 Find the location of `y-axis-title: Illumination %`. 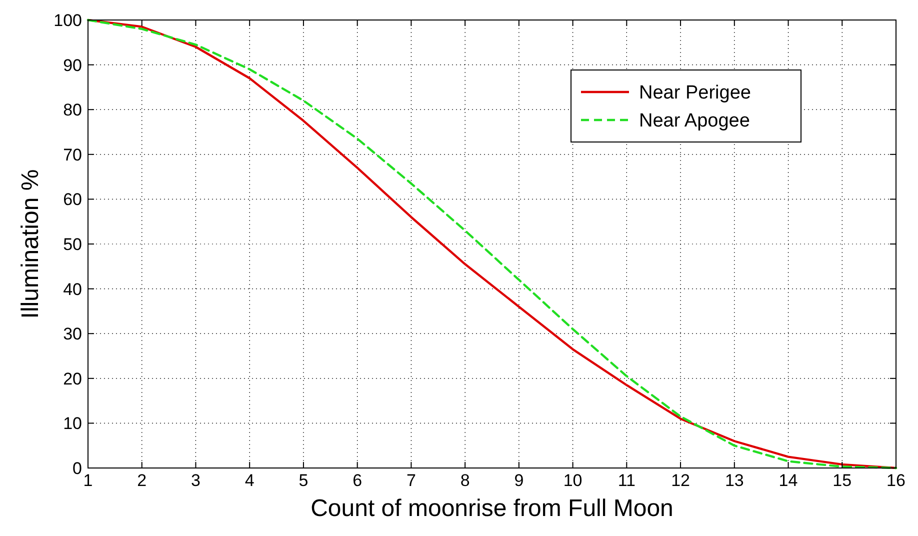

y-axis-title: Illumination % is located at coordinates (30, 244).